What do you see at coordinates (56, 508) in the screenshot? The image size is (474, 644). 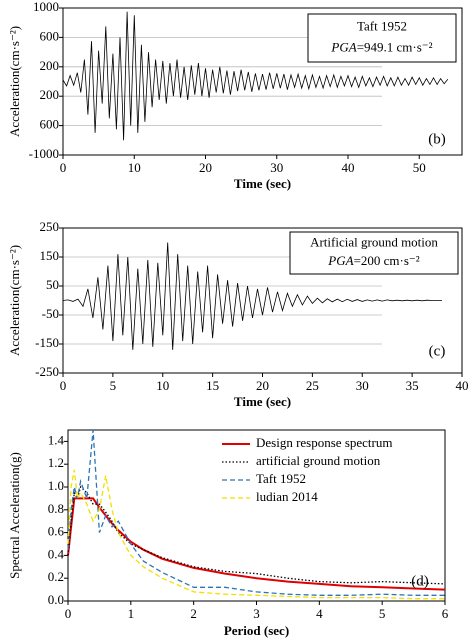 I see `y-tick-label: 0.8` at bounding box center [56, 508].